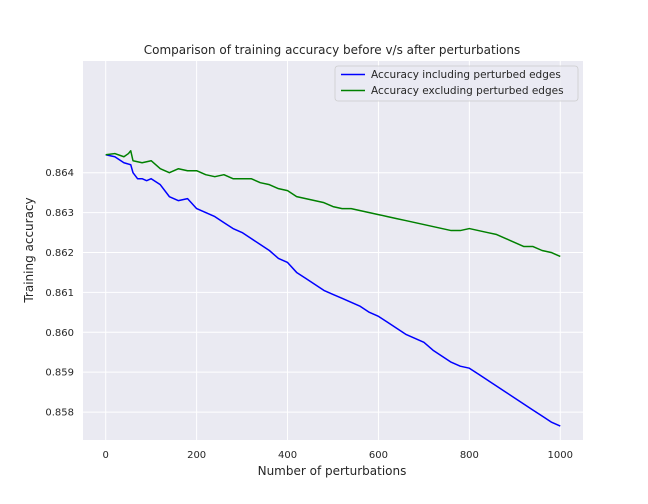 The image size is (648, 504). I want to click on x-tick-label: 800, so click(469, 455).